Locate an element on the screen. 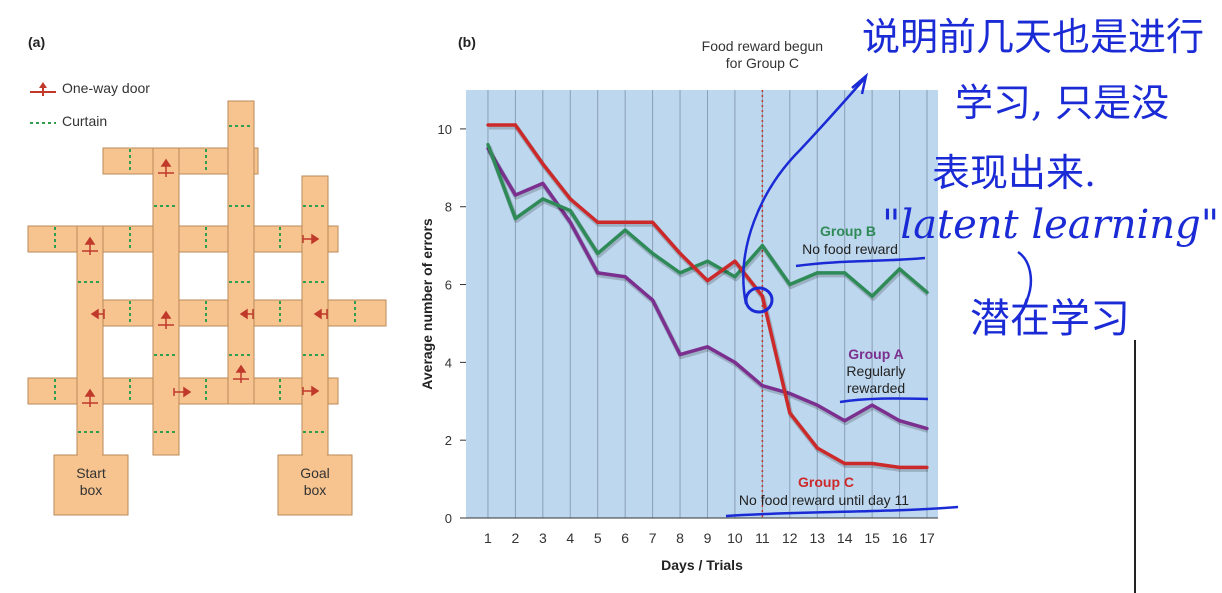 The image size is (1222, 593). panel-a-label: (a) is located at coordinates (37, 42).